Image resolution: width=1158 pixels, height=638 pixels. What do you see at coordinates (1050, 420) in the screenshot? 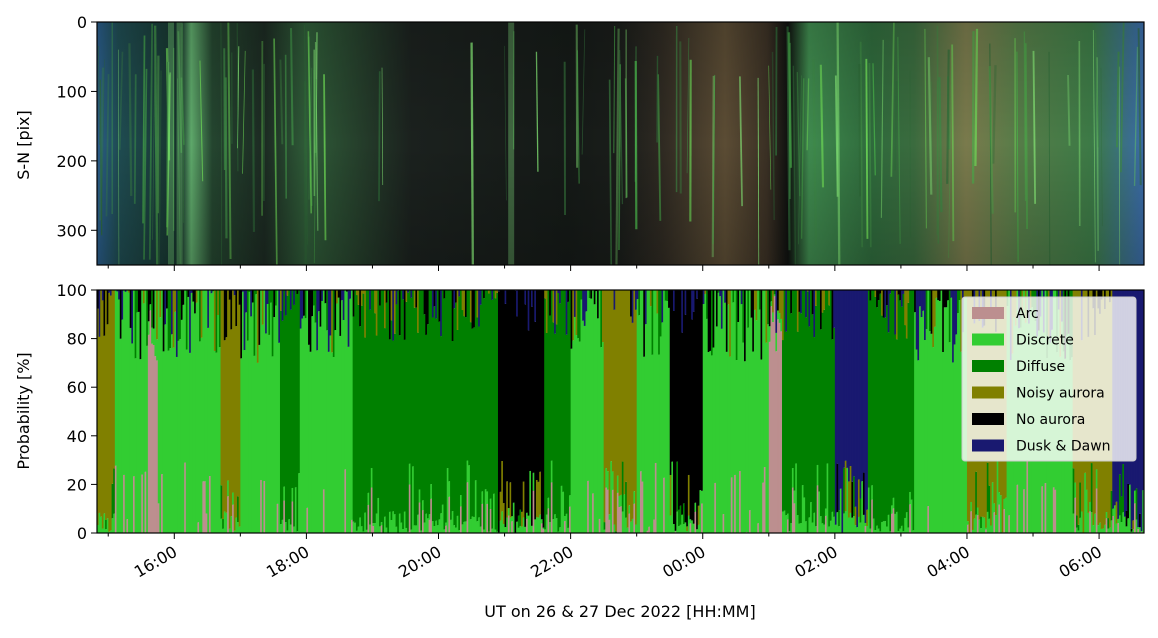
I see `legend-label: No aurora` at bounding box center [1050, 420].